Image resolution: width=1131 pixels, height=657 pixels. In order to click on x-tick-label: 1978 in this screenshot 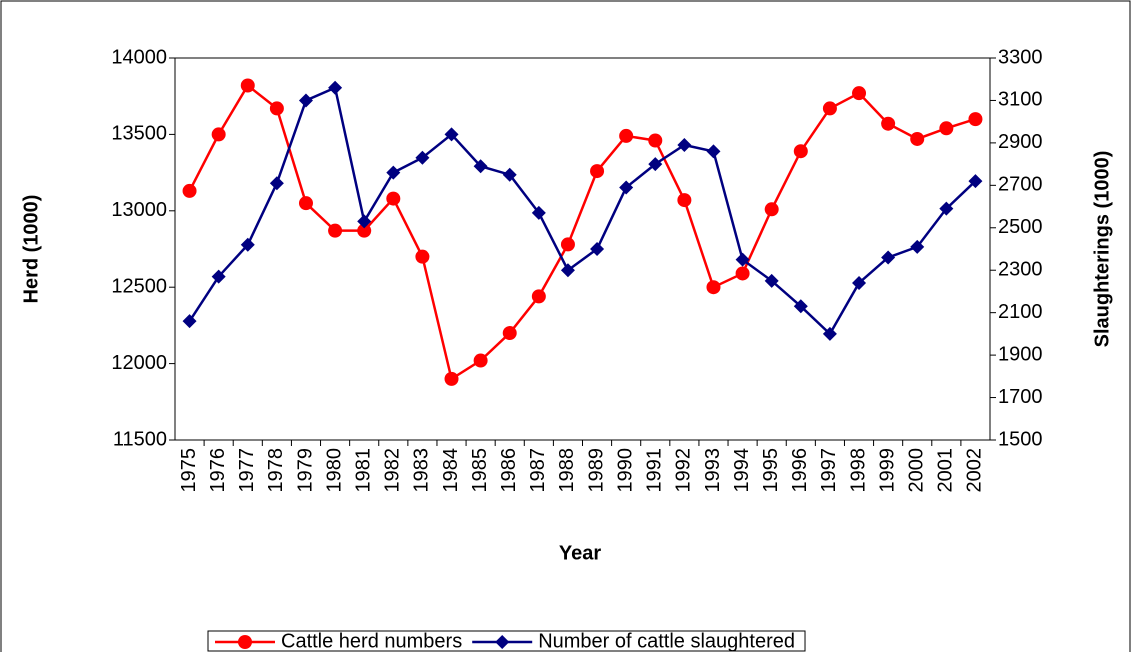, I will do `click(276, 470)`.